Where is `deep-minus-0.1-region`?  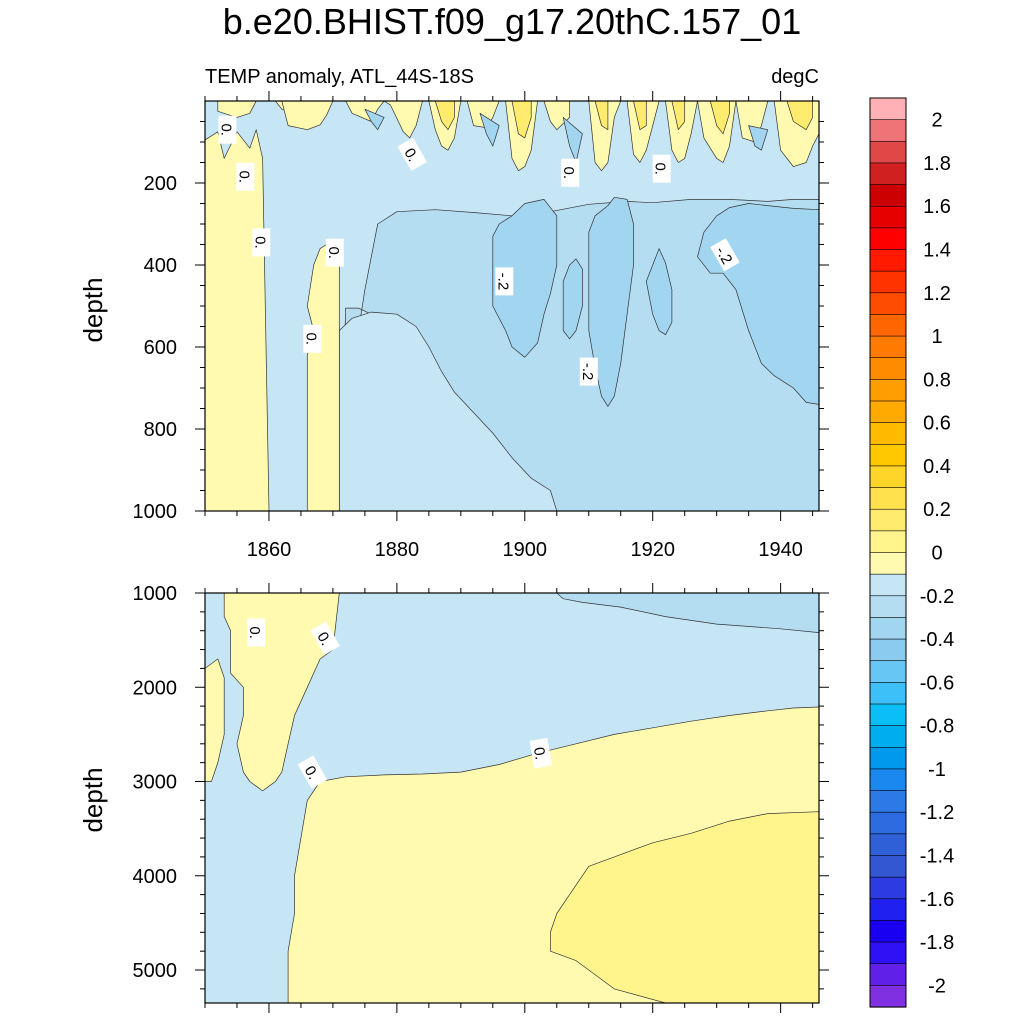
deep-minus-0.1-region is located at coordinates (687, 613).